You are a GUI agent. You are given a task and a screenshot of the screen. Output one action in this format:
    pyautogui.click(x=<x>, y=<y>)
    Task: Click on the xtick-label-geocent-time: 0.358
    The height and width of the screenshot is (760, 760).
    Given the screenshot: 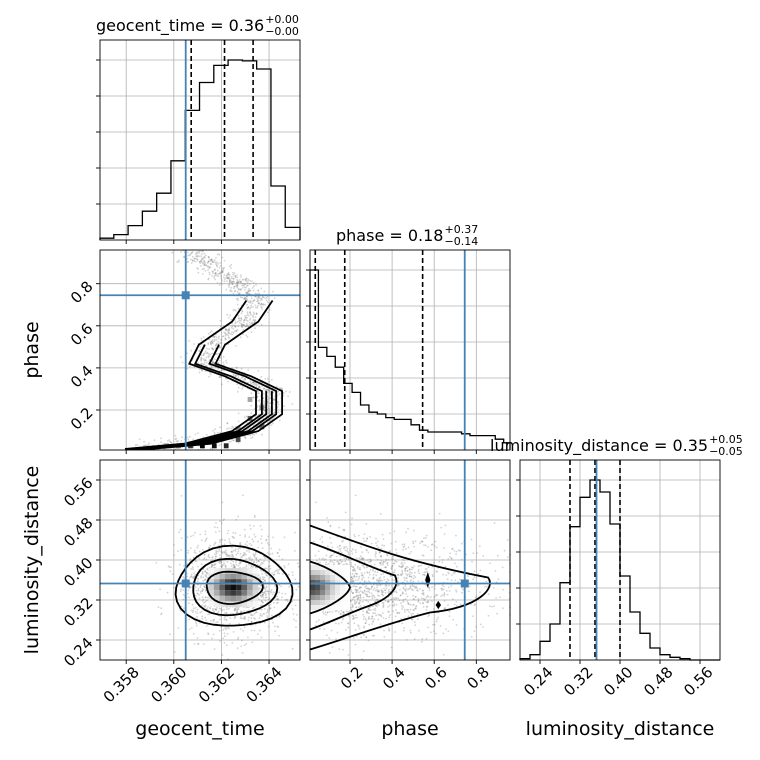 What is the action you would take?
    pyautogui.click(x=121, y=684)
    